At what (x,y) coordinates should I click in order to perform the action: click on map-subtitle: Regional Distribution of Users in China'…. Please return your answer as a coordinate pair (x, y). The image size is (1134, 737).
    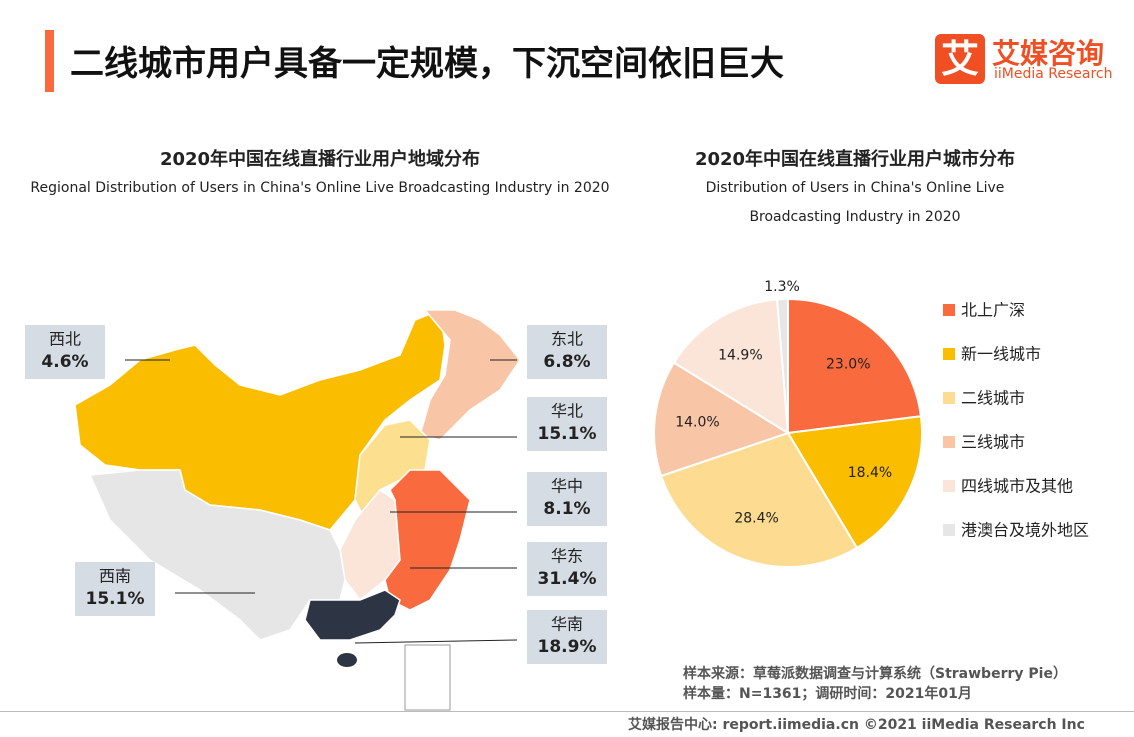
    Looking at the image, I should click on (320, 188).